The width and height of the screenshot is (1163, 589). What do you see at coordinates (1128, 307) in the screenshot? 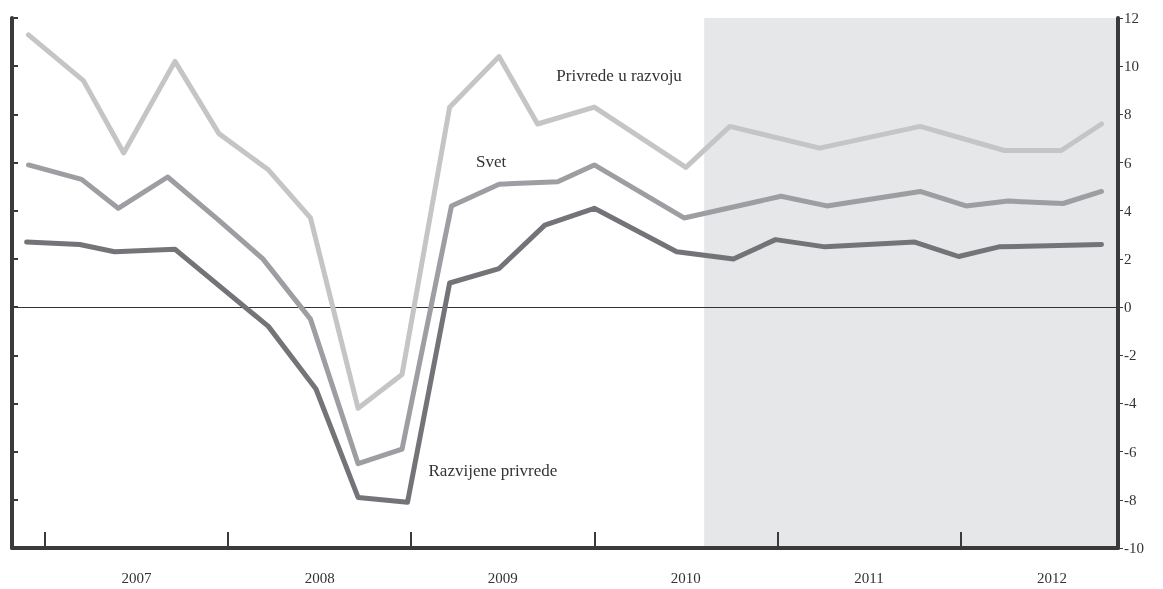
I see `y-tick-label: 0` at bounding box center [1128, 307].